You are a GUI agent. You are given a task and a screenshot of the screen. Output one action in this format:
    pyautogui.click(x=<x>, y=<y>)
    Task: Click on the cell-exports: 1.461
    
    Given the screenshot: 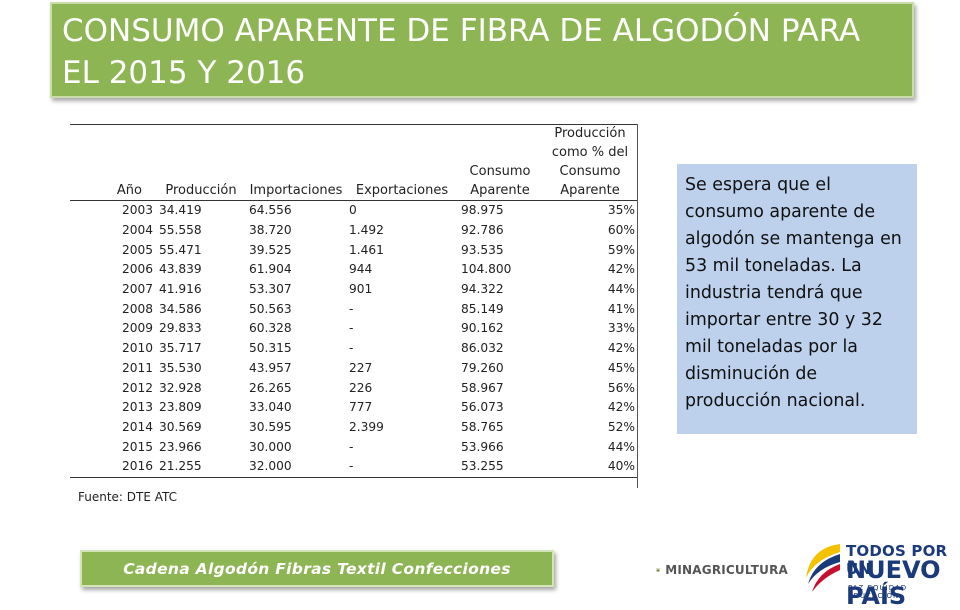 What is the action you would take?
    pyautogui.click(x=402, y=250)
    